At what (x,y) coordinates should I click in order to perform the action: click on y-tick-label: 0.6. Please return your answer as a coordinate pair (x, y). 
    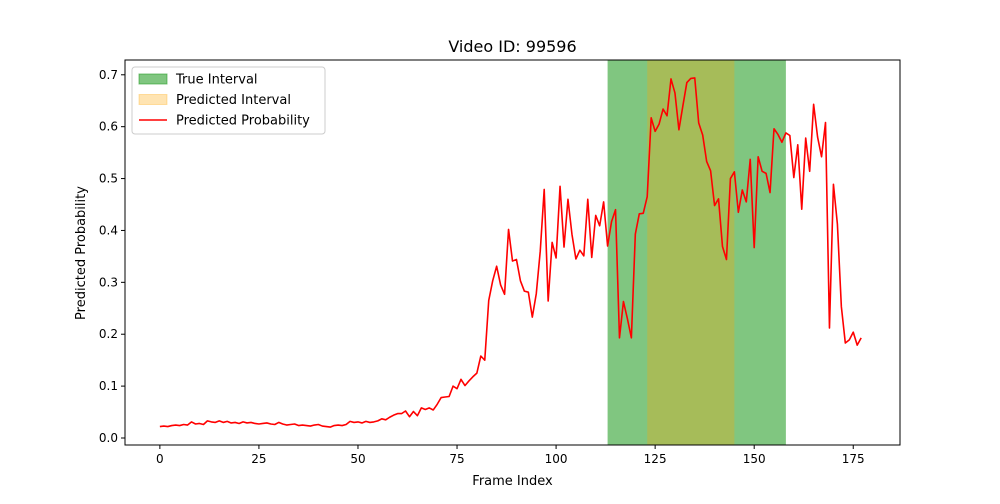
    Looking at the image, I should click on (108, 127).